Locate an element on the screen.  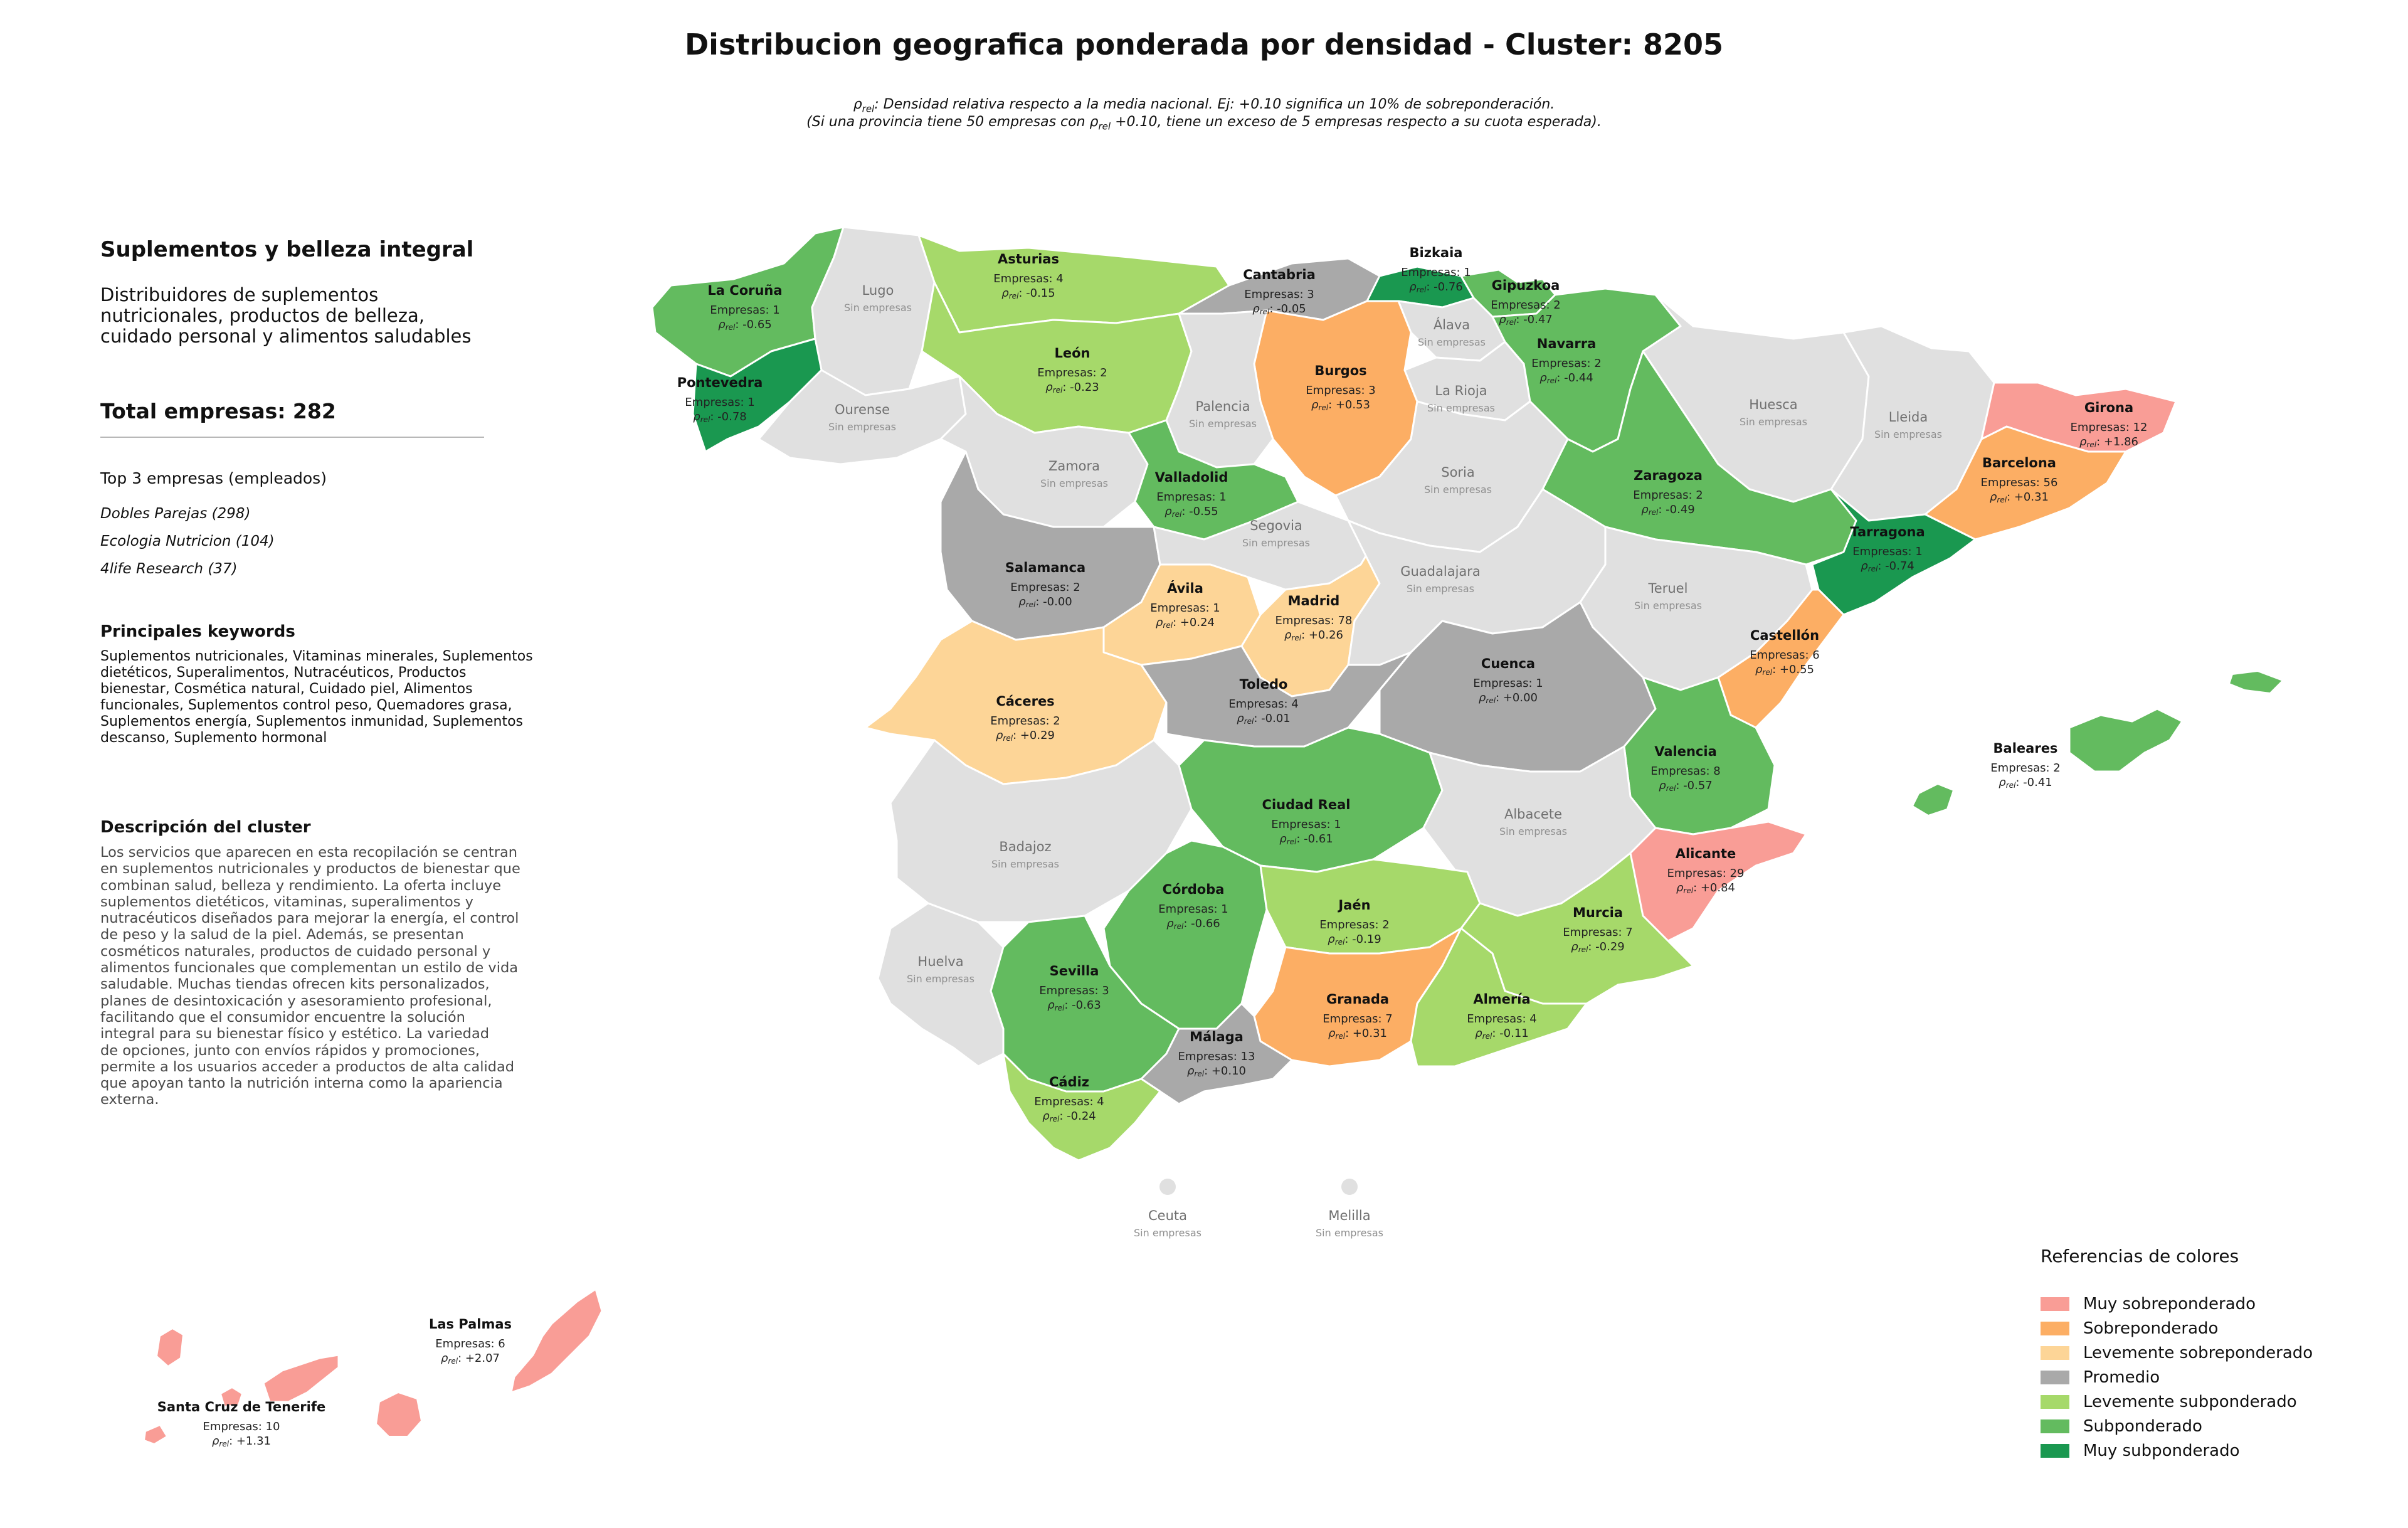
rho-symbol: ρ is located at coordinates (857, 104).